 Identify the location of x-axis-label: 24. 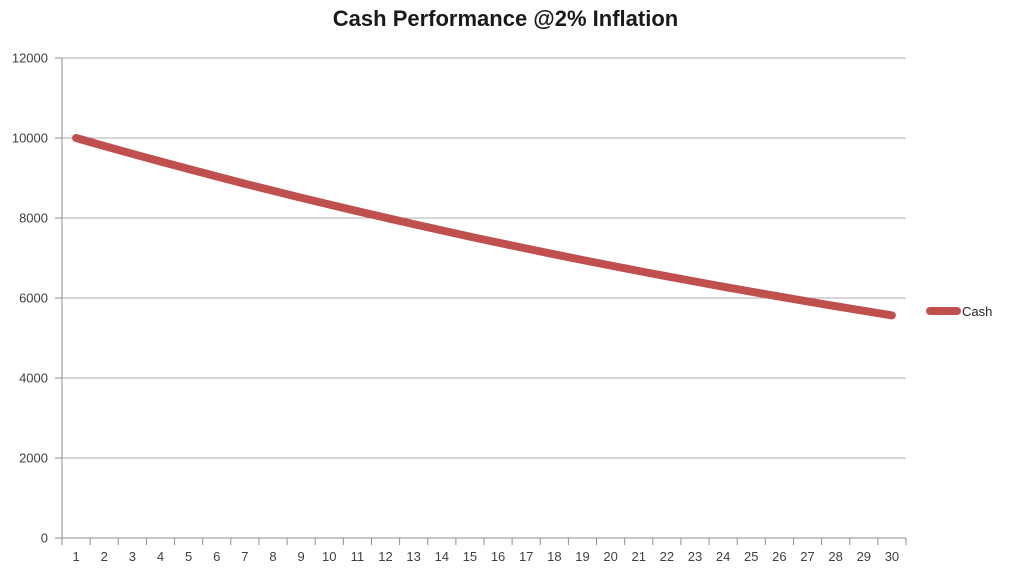
(723, 556).